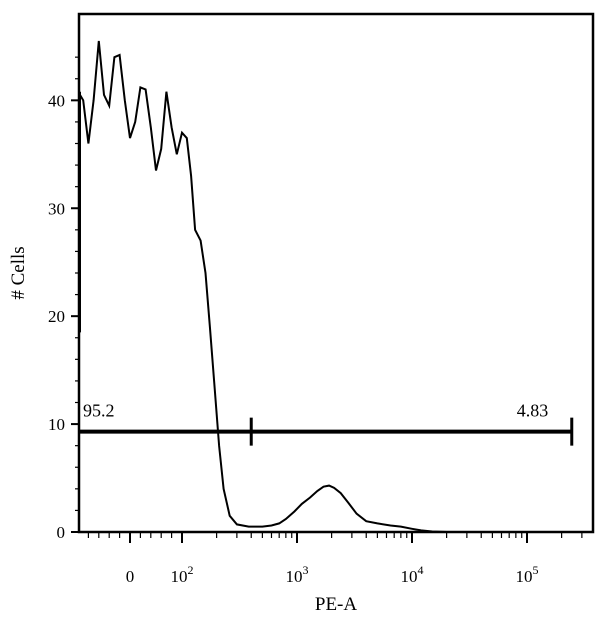 The height and width of the screenshot is (618, 611). I want to click on x-tick-label: 10⁵, so click(527, 574).